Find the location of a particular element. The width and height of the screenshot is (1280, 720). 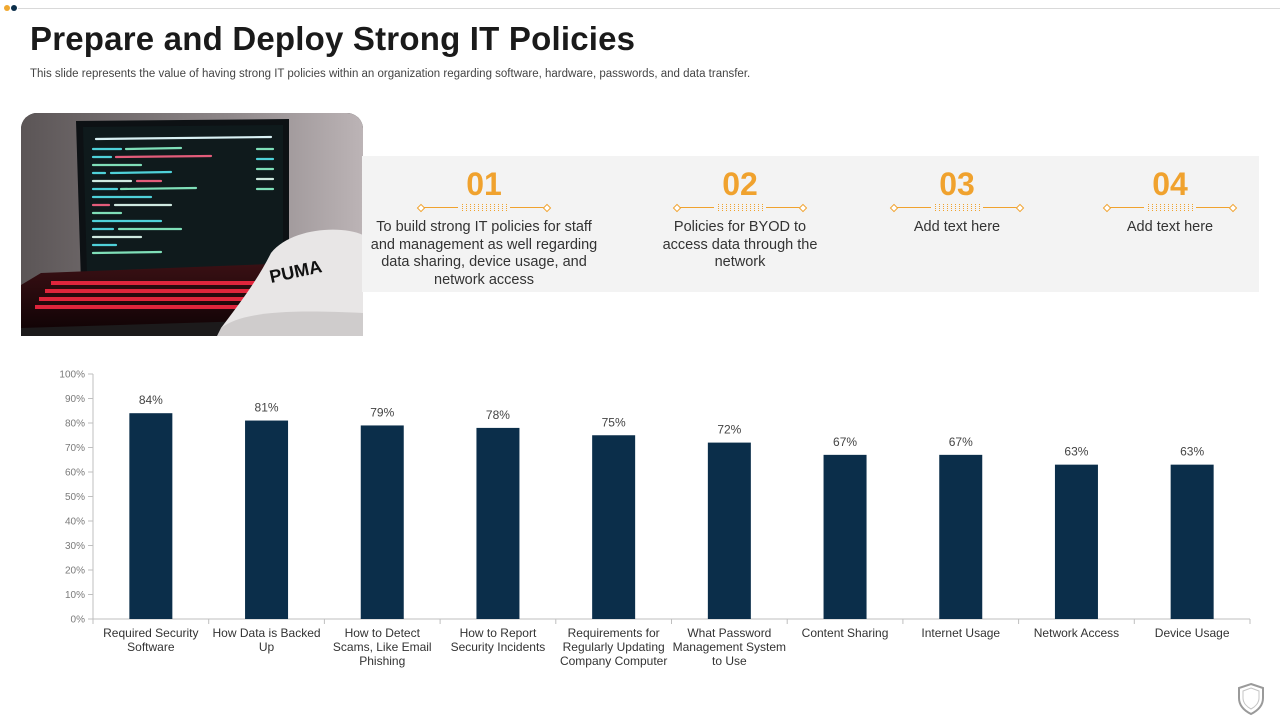

x-tick-label: How to Detect Scams, Like Email Phishing is located at coordinates (382, 647).